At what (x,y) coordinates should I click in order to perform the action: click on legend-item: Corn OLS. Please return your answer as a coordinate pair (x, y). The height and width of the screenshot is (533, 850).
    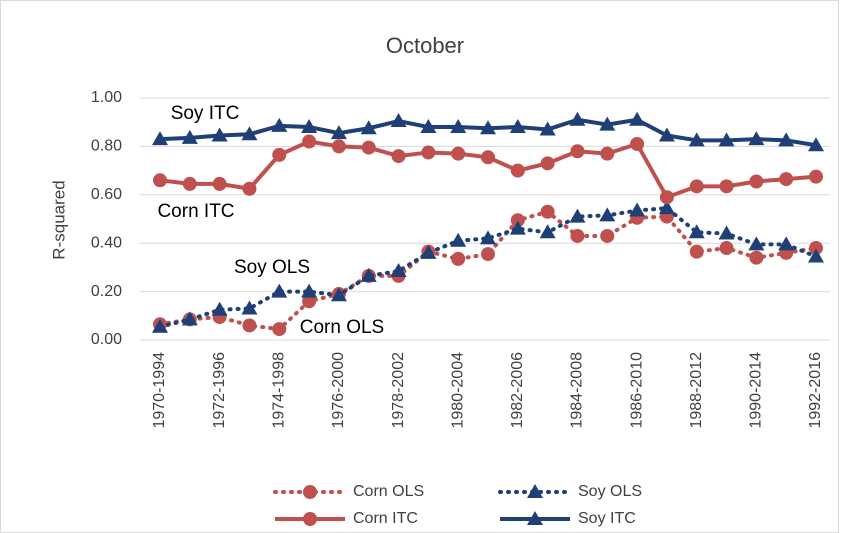
    Looking at the image, I should click on (348, 491).